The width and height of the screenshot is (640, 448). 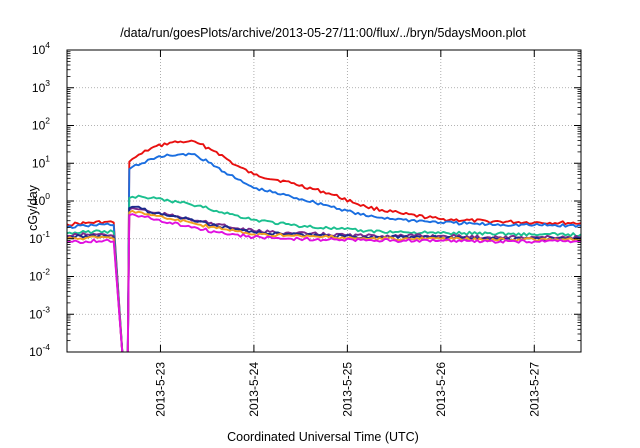 What do you see at coordinates (534, 389) in the screenshot?
I see `x-tick-label: 2013-5-27` at bounding box center [534, 389].